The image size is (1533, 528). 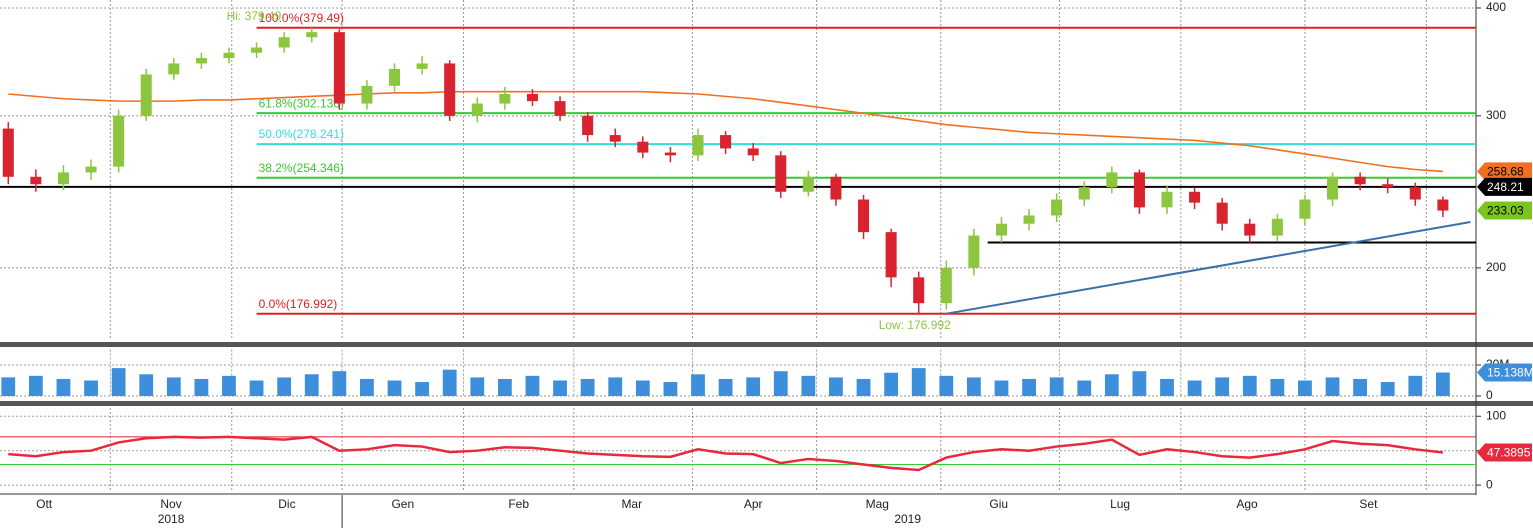 I want to click on y-tick-label: 200, so click(x=1496, y=267).